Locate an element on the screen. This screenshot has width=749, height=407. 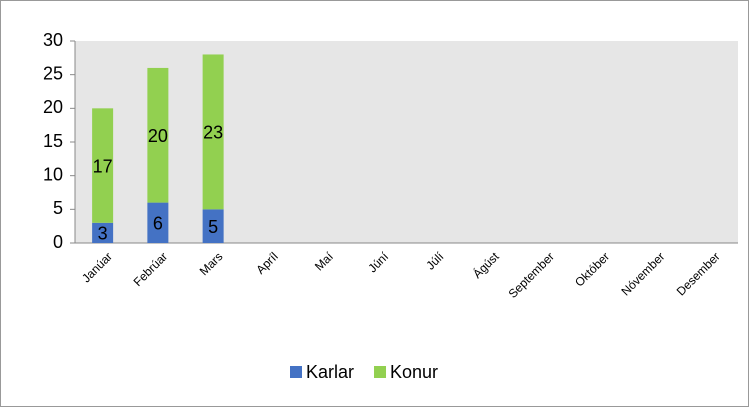
data-label: 6 is located at coordinates (158, 224).